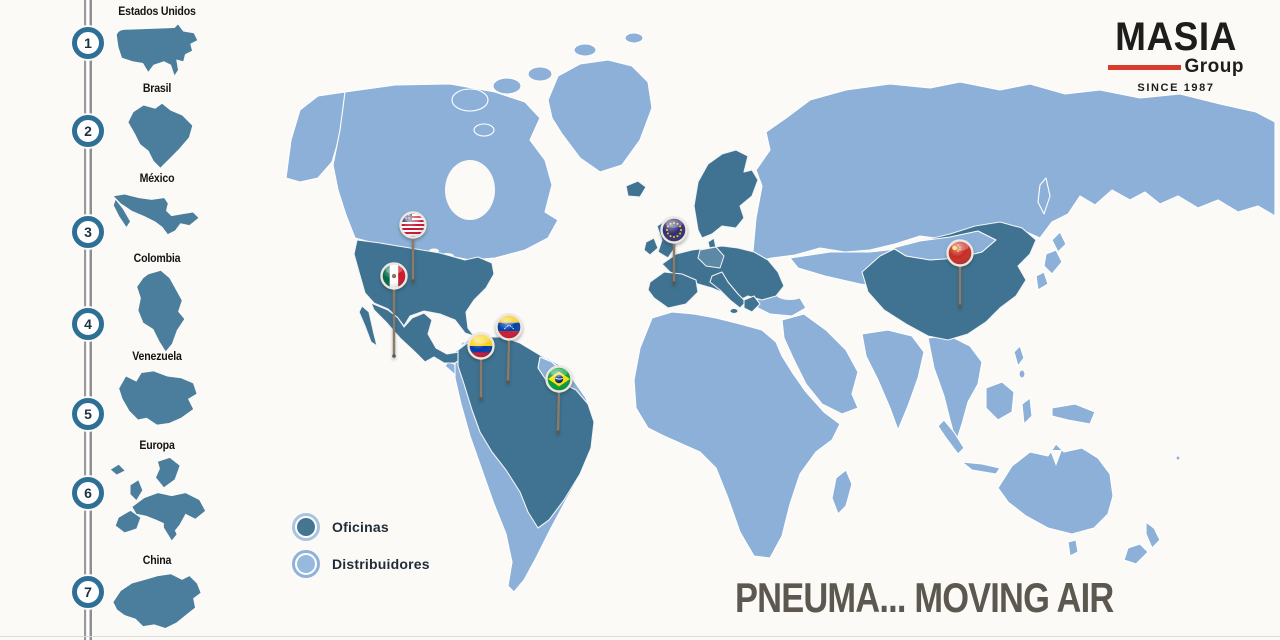 The width and height of the screenshot is (1280, 640). I want to click on map-pin-brasil, so click(559, 399).